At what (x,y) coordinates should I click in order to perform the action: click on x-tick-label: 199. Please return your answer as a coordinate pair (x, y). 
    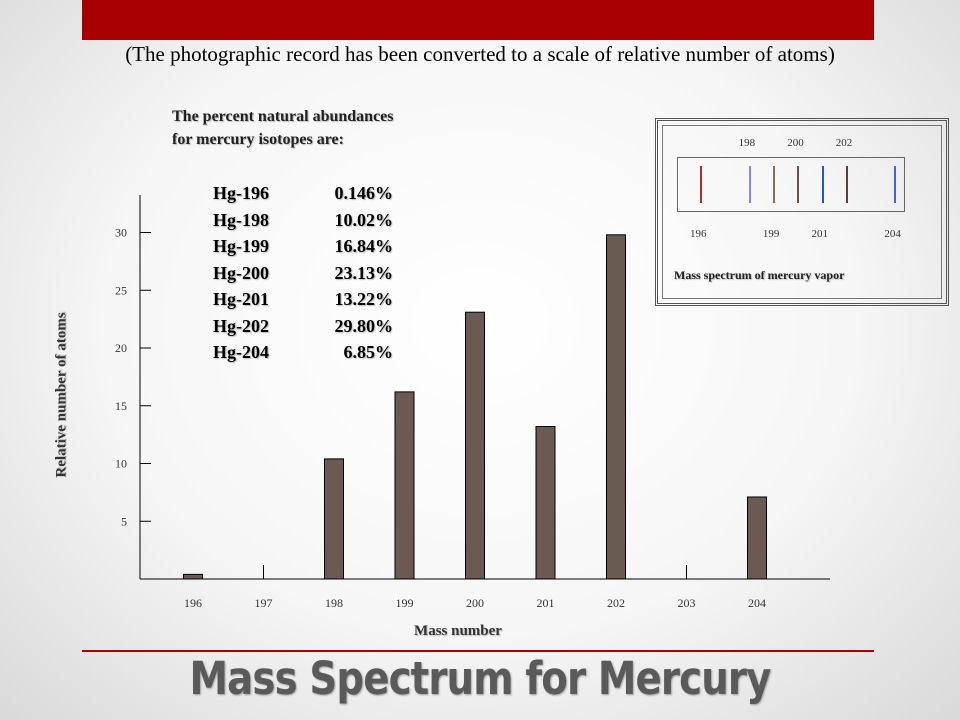
    Looking at the image, I should click on (405, 603).